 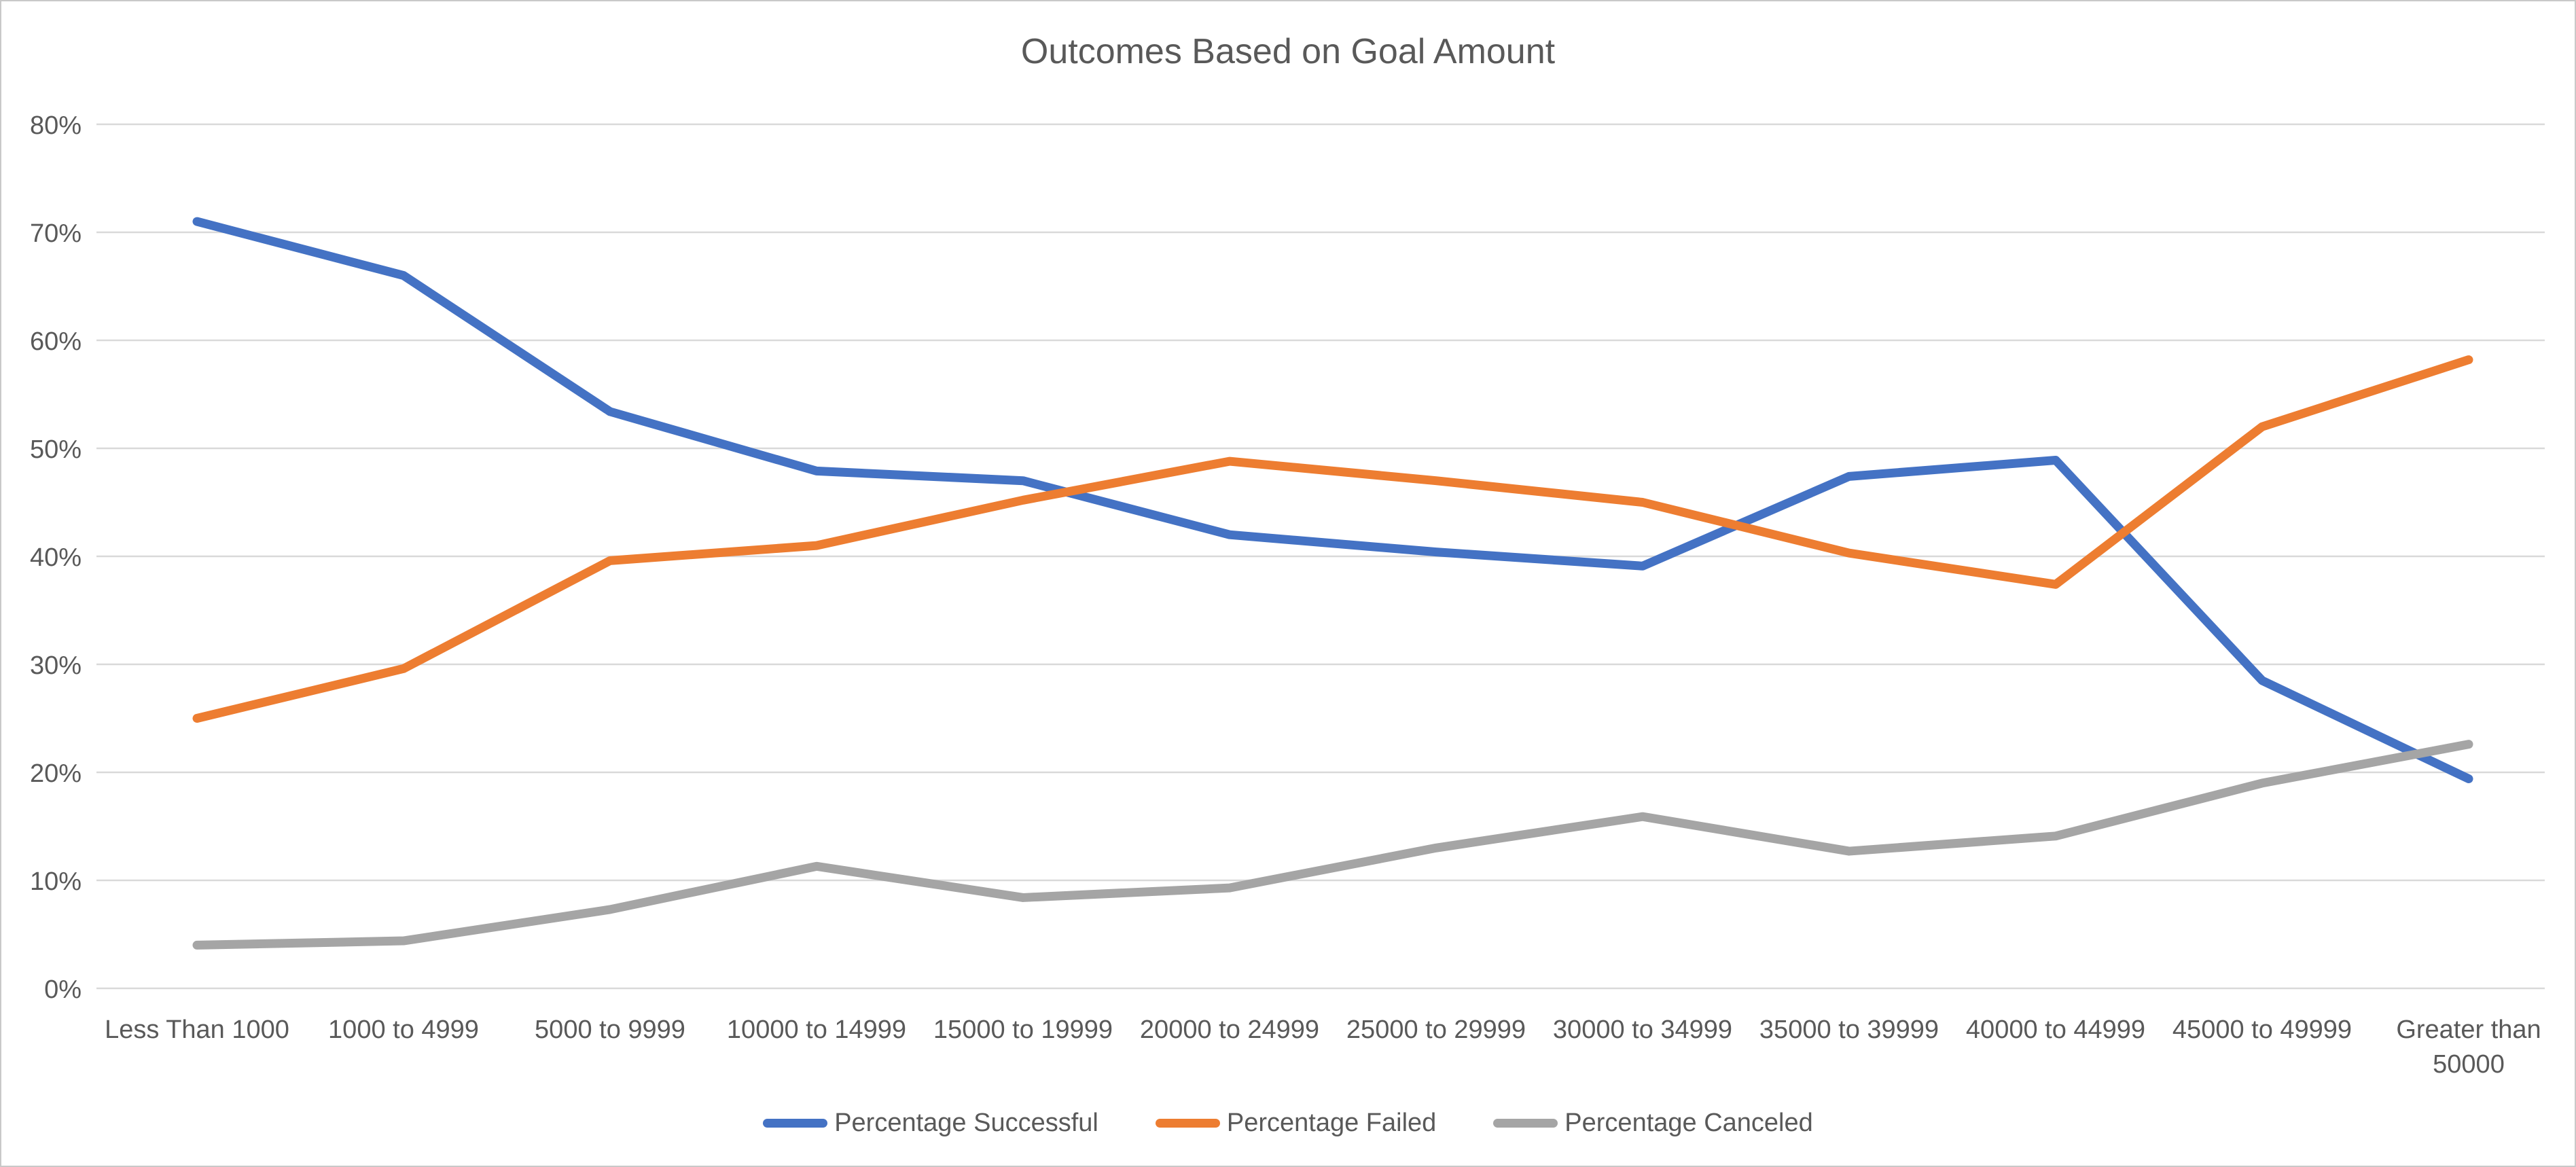 I want to click on x-category-label: Less Than 1000, so click(x=197, y=1030).